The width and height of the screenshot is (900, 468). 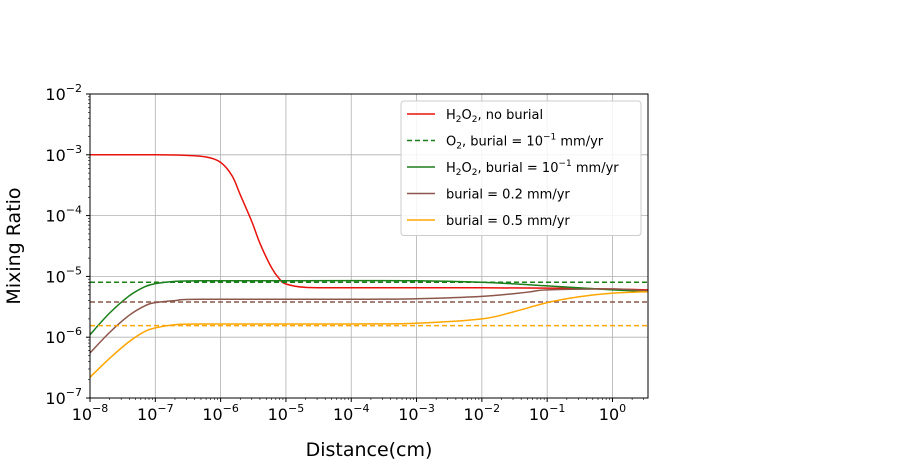 What do you see at coordinates (220, 413) in the screenshot?
I see `x-tick-label: 10⁻⁶` at bounding box center [220, 413].